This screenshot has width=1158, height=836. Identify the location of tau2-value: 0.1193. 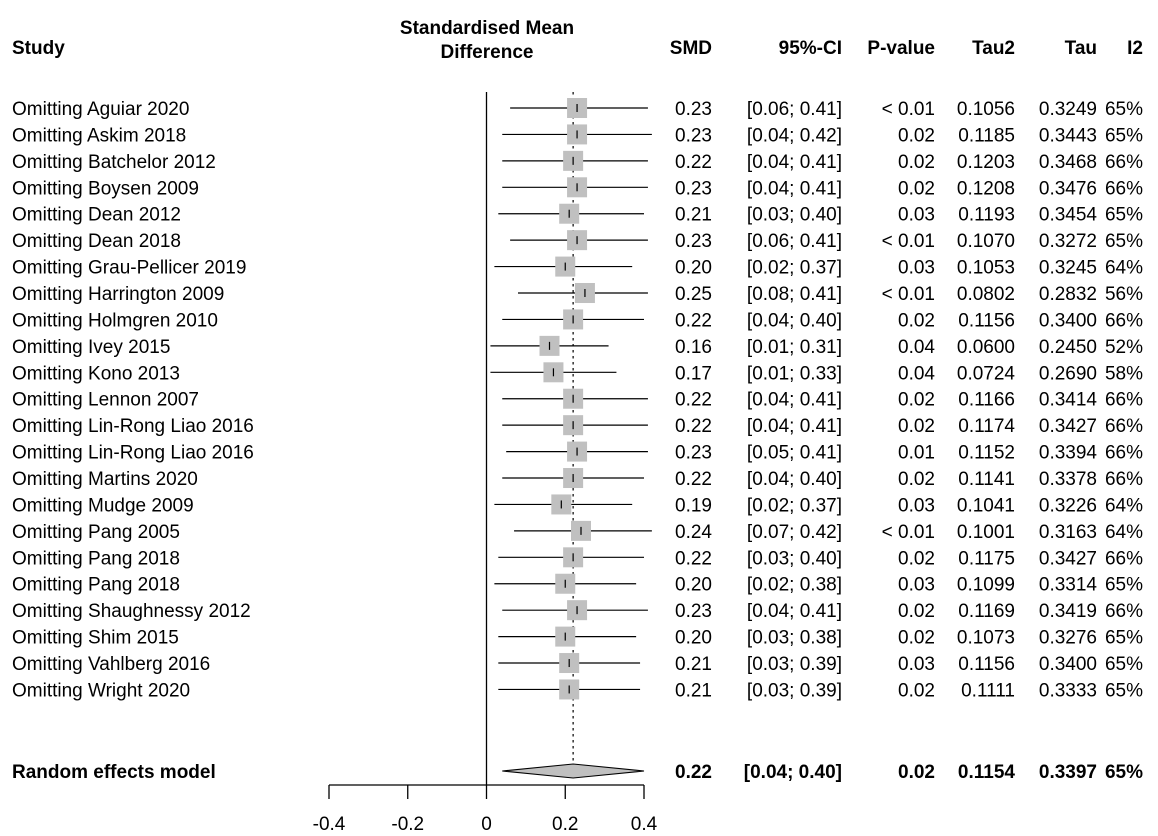
(986, 215).